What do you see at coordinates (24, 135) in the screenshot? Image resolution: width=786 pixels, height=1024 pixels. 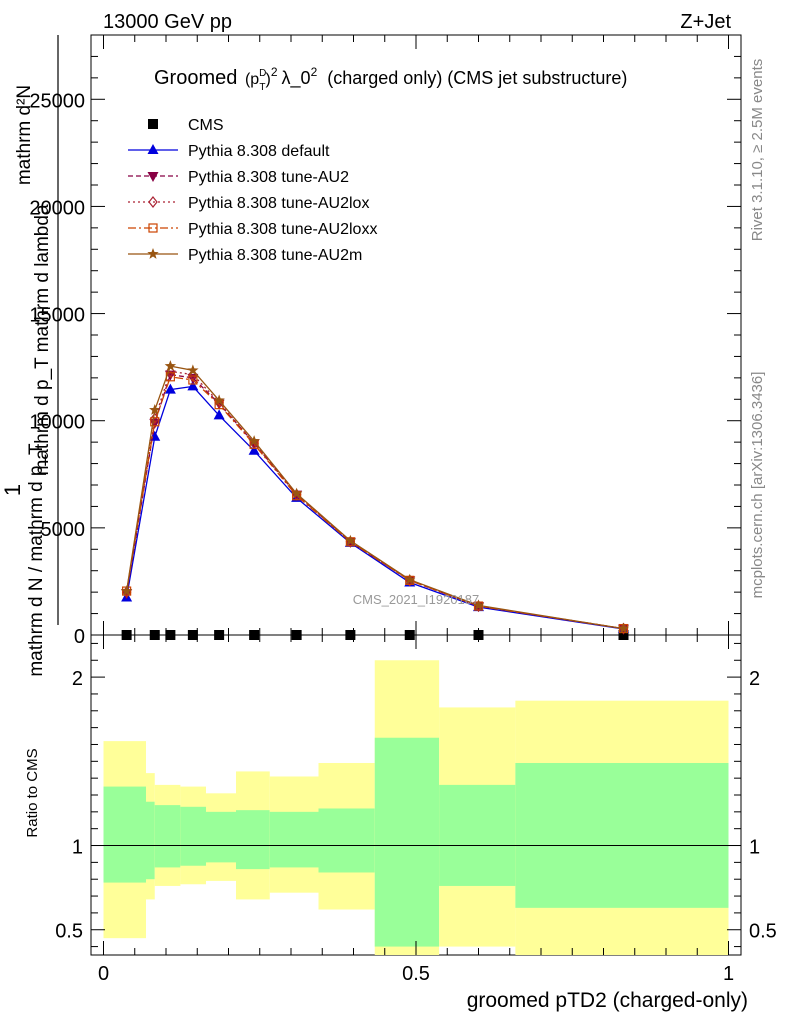 I see `svg-text: mathrm d²N` at bounding box center [24, 135].